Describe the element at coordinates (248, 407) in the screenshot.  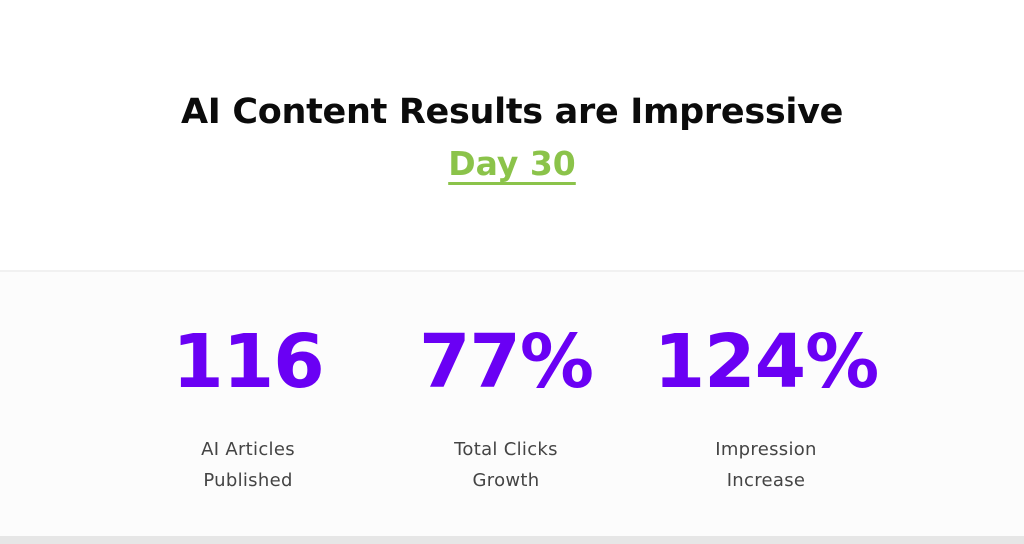
I see `stat-articles-published: 116 AI Articles Published` at that location.